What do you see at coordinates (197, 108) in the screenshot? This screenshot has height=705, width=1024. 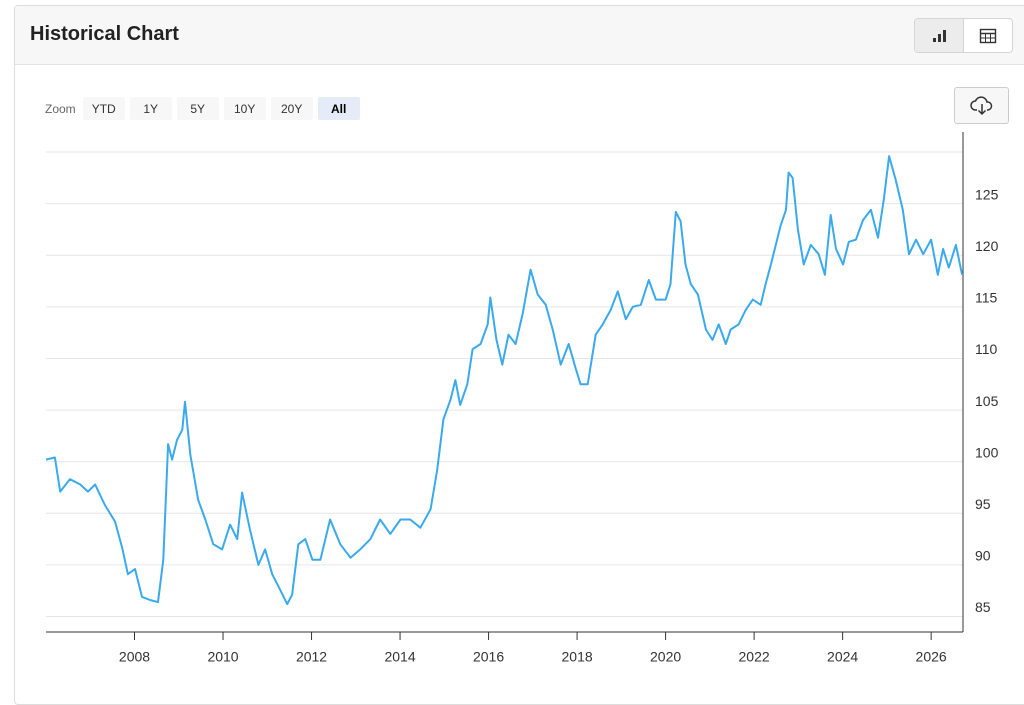 I see `zoom-button: 5Y` at bounding box center [197, 108].